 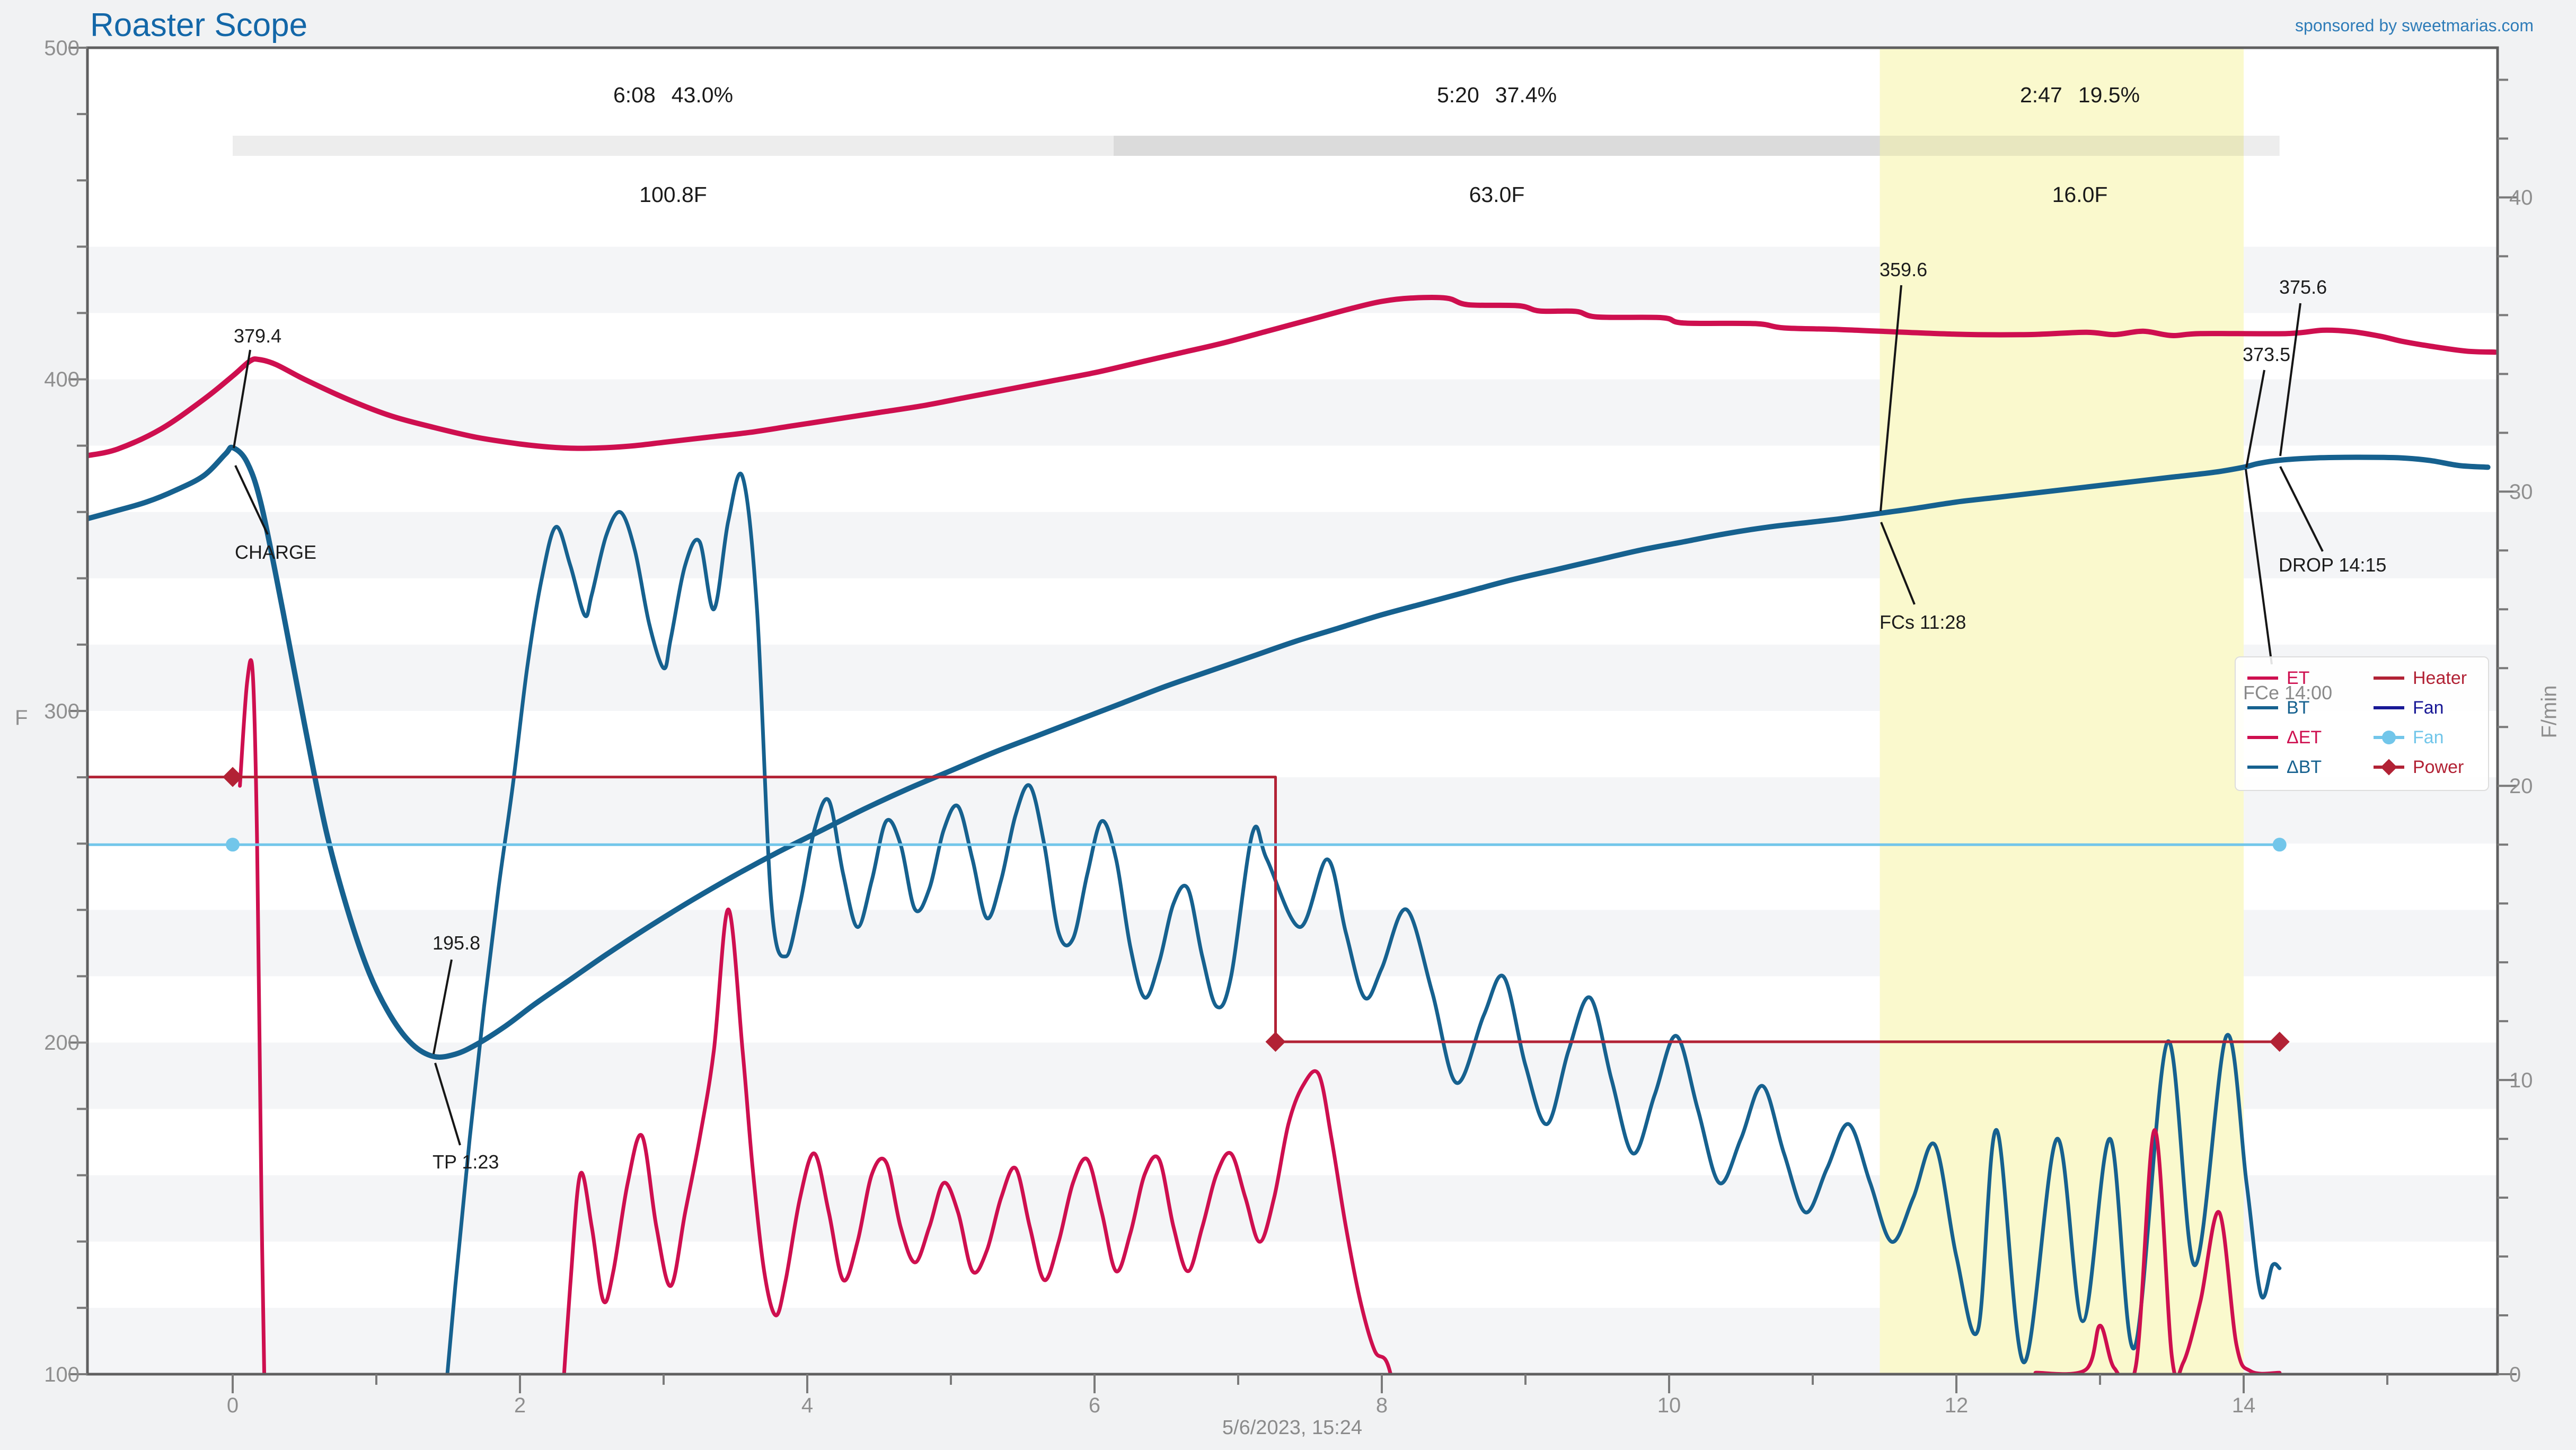 I want to click on fan-line-swatch, so click(x=2389, y=738).